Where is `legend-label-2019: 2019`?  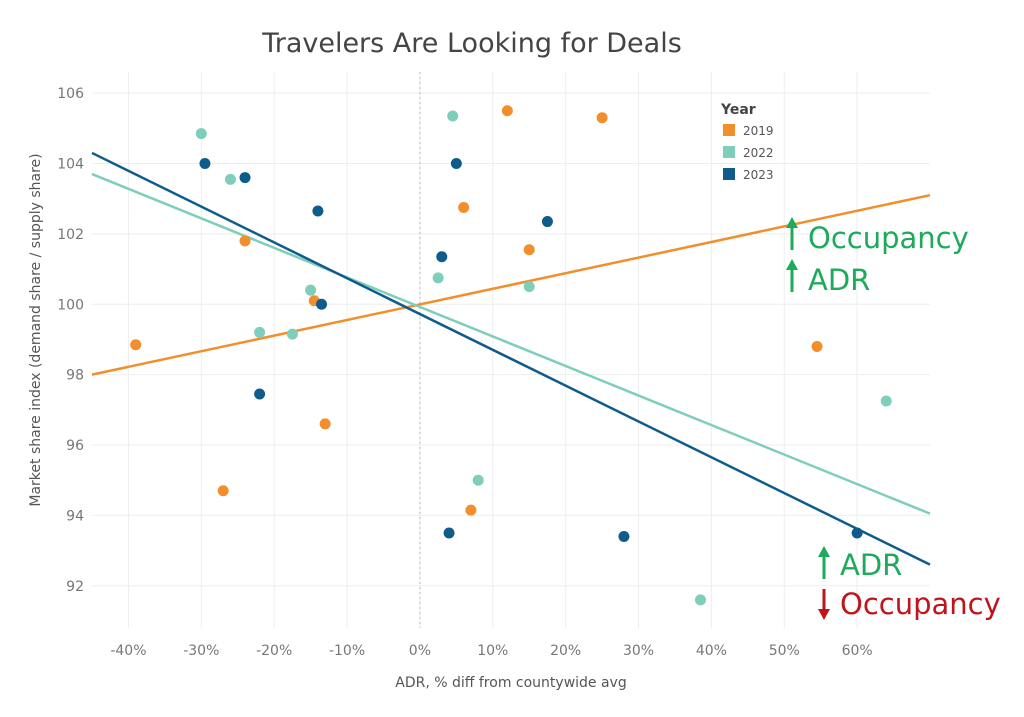
legend-label-2019: 2019 is located at coordinates (758, 131).